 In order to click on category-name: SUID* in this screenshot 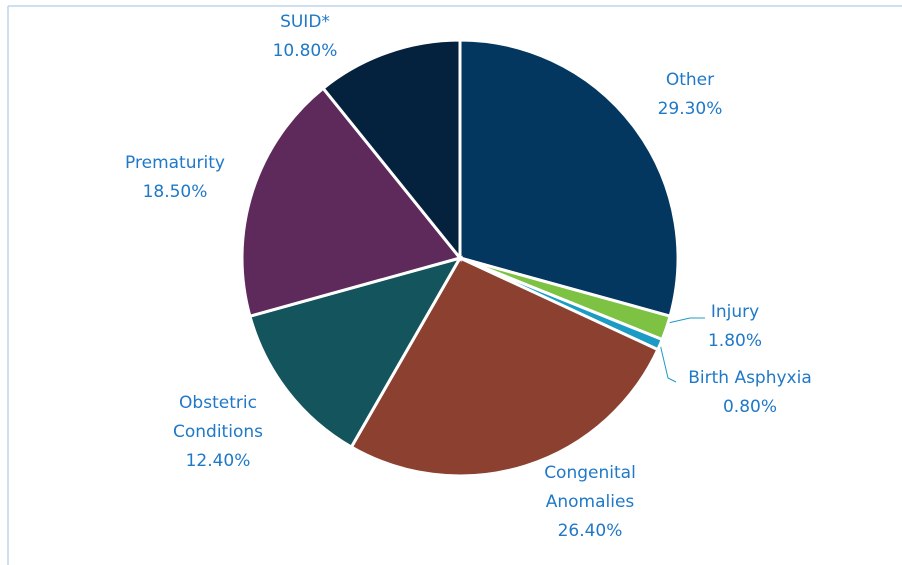, I will do `click(305, 22)`.